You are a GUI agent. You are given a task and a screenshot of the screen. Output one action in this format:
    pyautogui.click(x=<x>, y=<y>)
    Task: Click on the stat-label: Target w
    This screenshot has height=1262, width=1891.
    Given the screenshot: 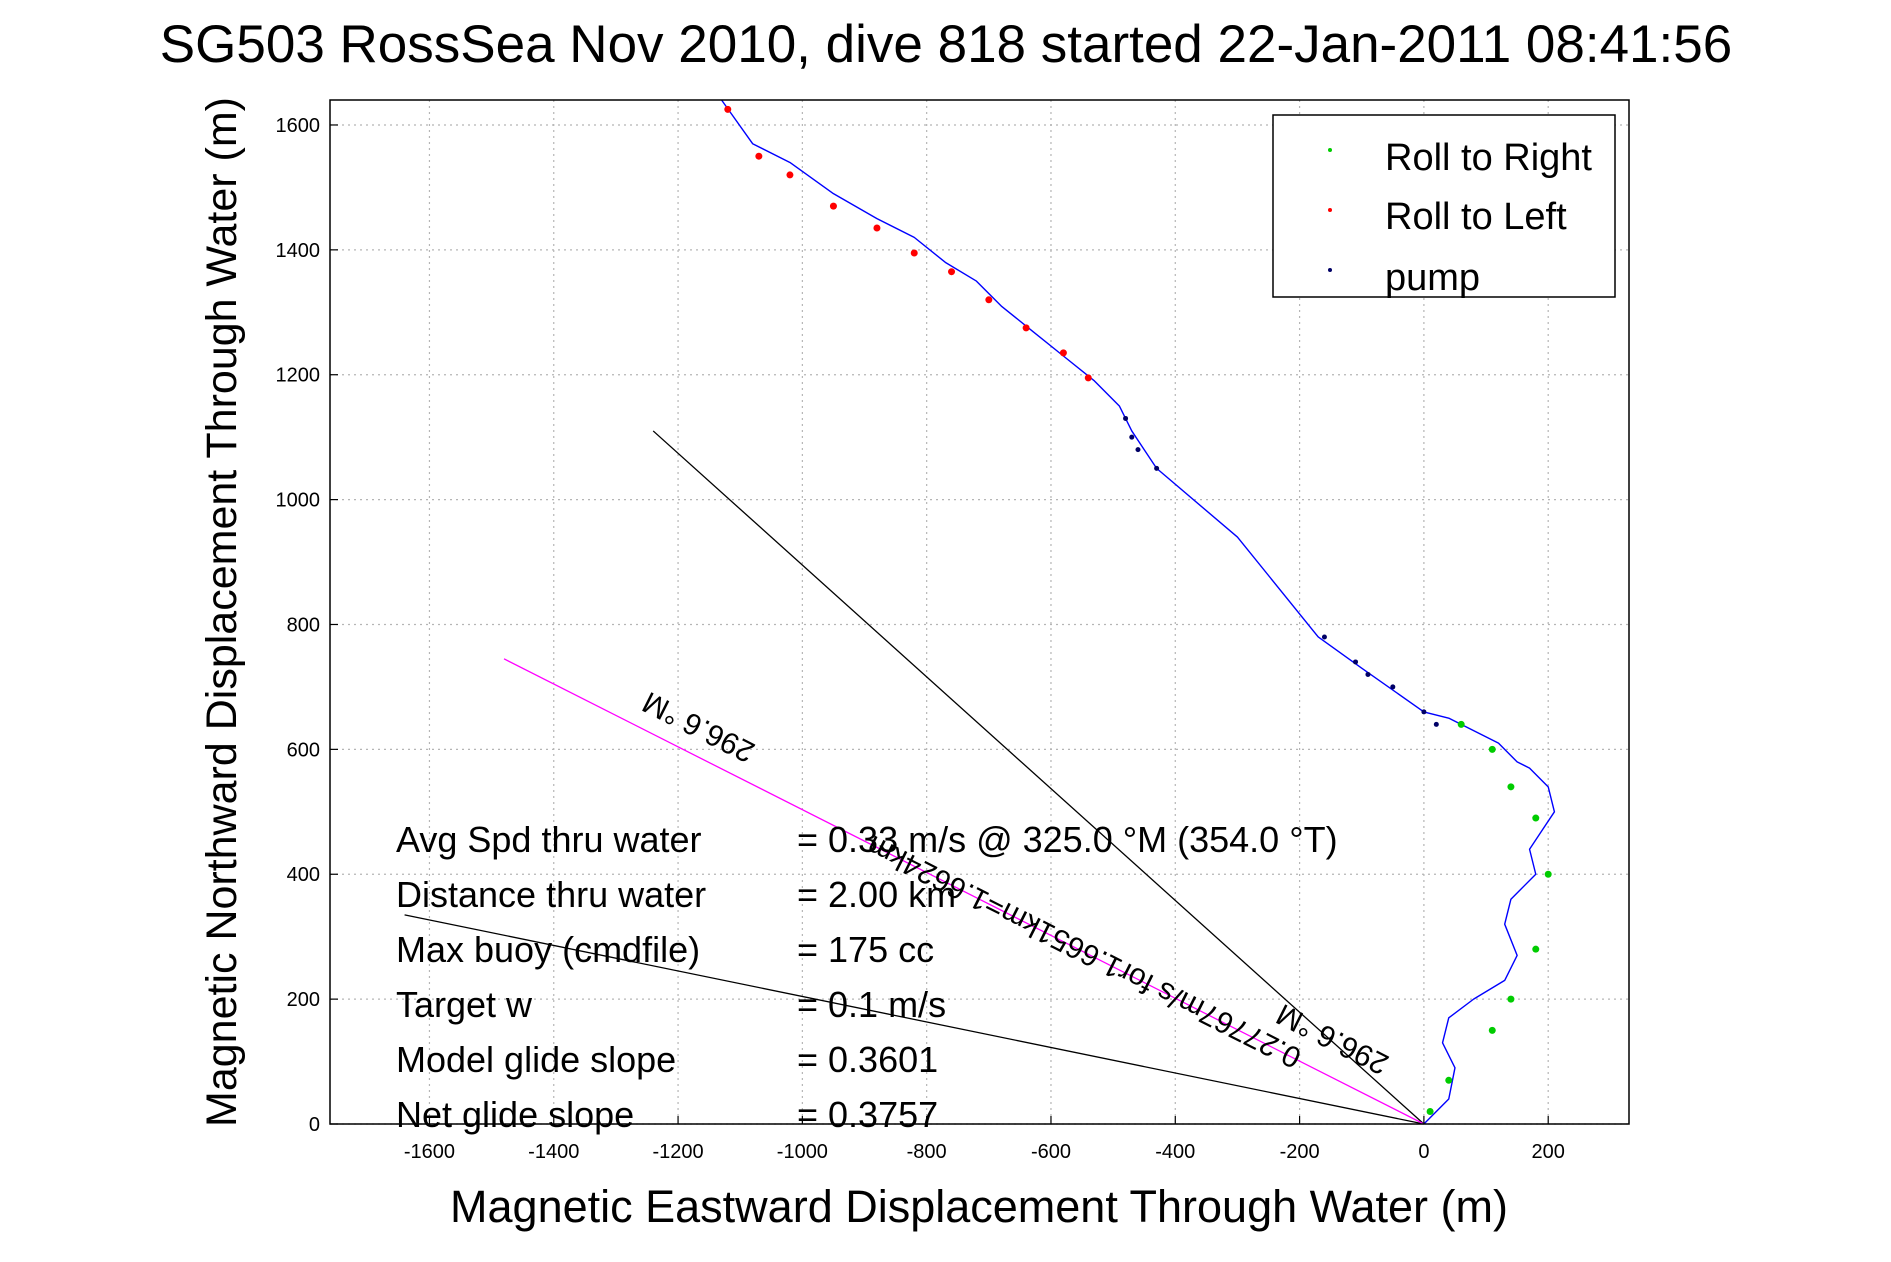 What is the action you would take?
    pyautogui.click(x=464, y=1004)
    